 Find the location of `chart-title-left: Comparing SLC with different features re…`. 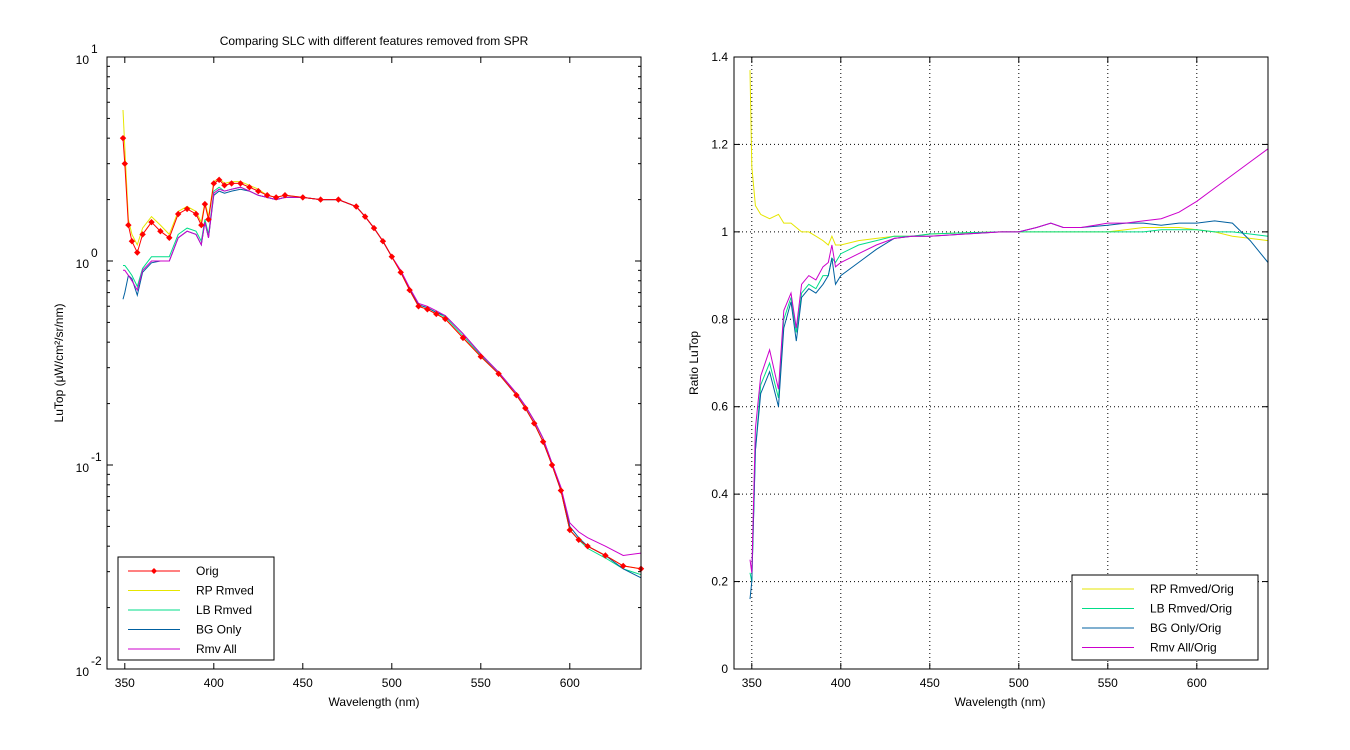

chart-title-left: Comparing SLC with different features re… is located at coordinates (374, 41).